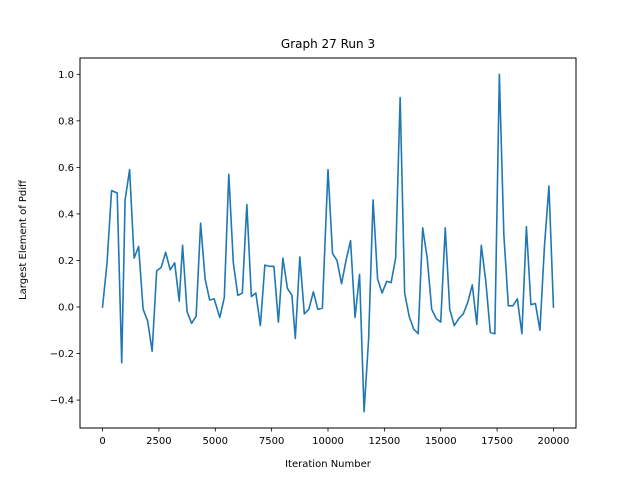 This screenshot has height=480, width=640. Describe the element at coordinates (271, 441) in the screenshot. I see `x-tick-label: 7500` at that location.